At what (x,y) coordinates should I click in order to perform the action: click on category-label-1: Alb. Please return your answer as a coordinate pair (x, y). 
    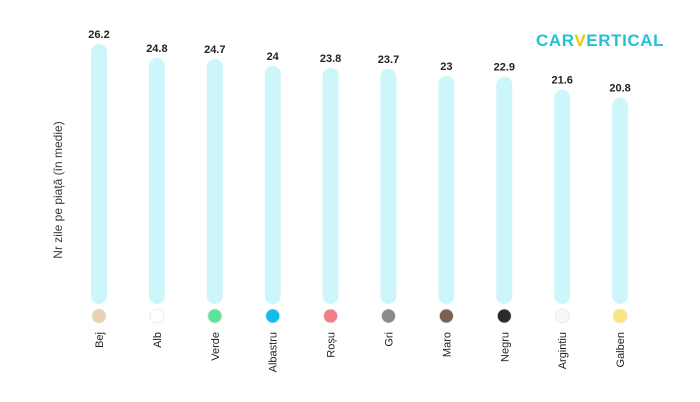
    Looking at the image, I should click on (158, 340).